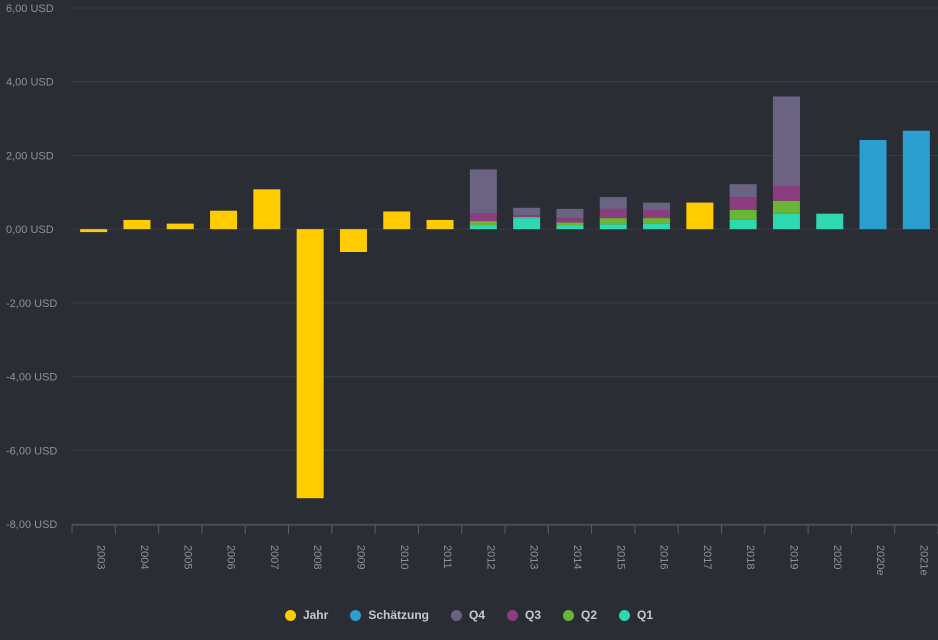 The height and width of the screenshot is (640, 938). I want to click on legend-label: Schätzung, so click(398, 615).